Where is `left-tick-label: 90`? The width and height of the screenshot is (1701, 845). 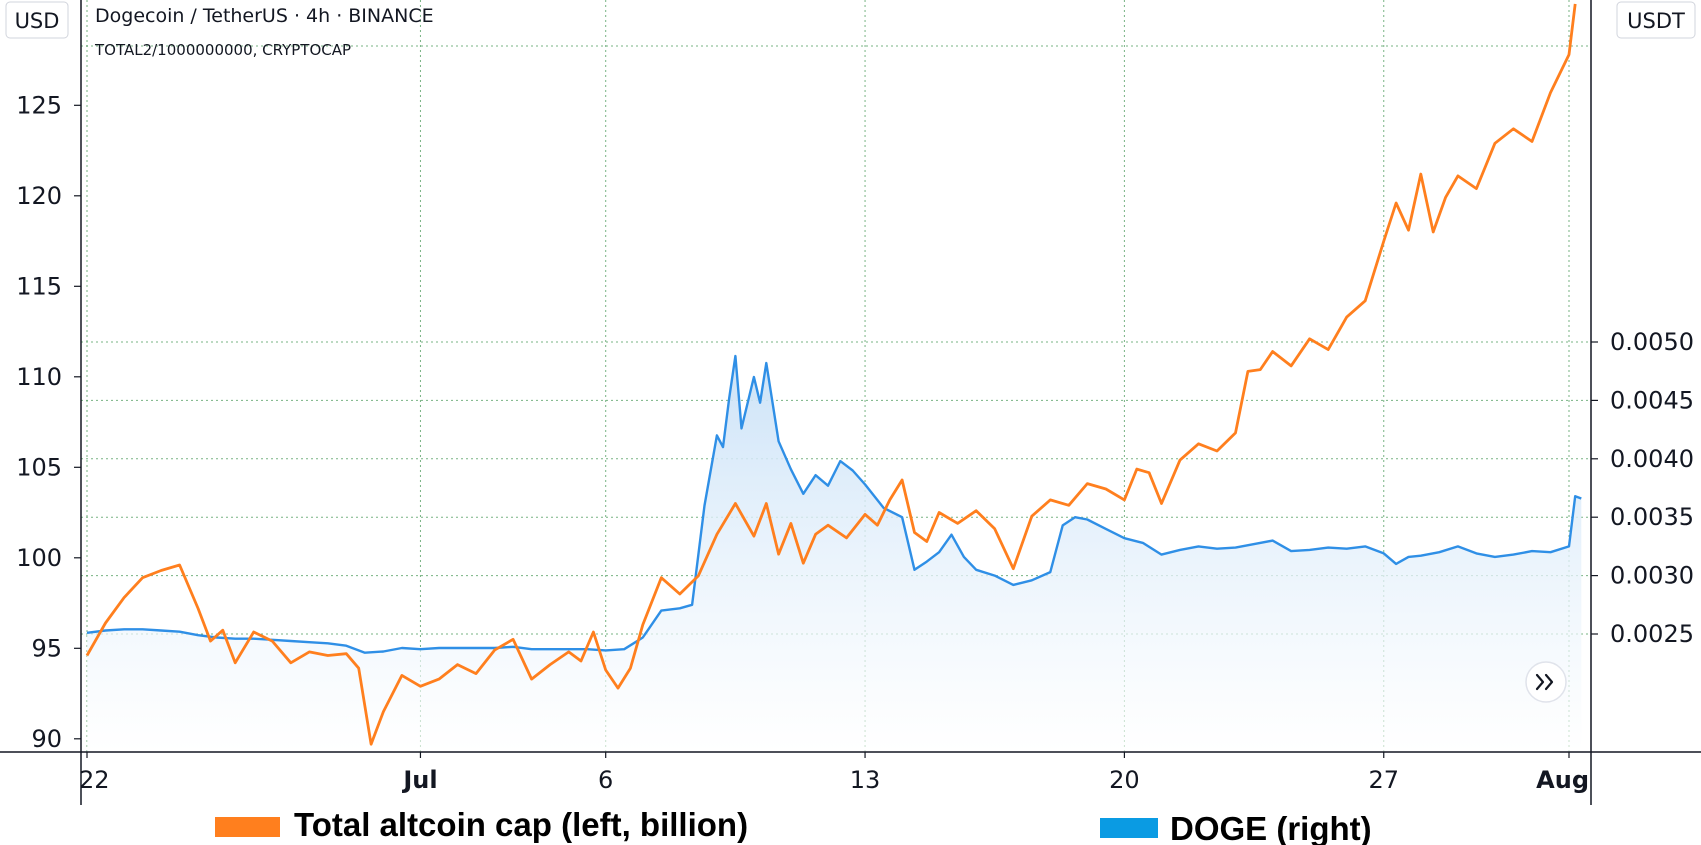
left-tick-label: 90 is located at coordinates (46, 739).